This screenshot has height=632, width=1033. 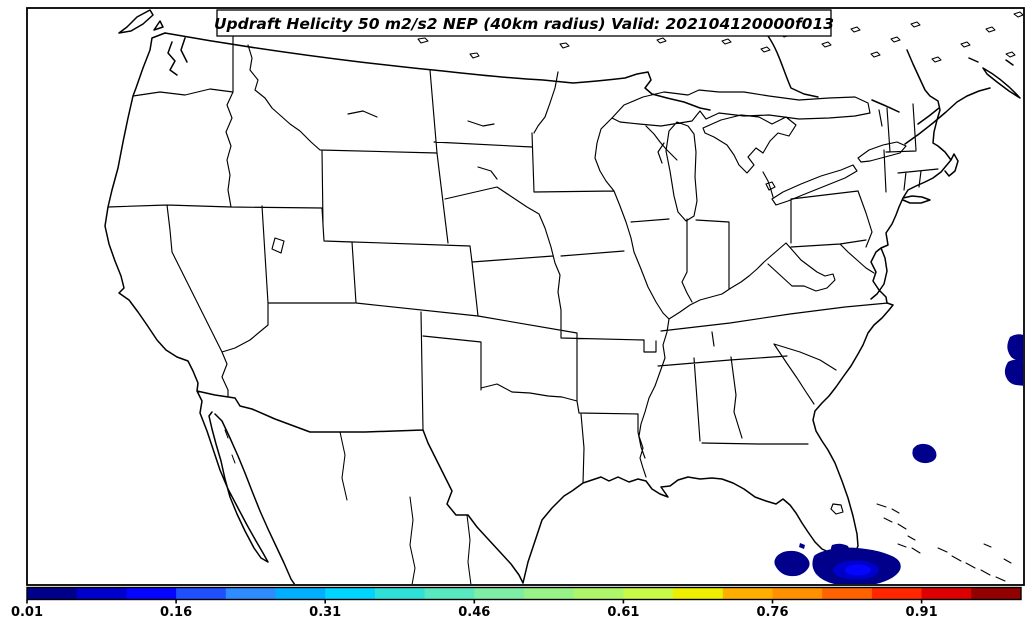 What do you see at coordinates (1013, 372) in the screenshot?
I see `nep-blob-right-edge-south` at bounding box center [1013, 372].